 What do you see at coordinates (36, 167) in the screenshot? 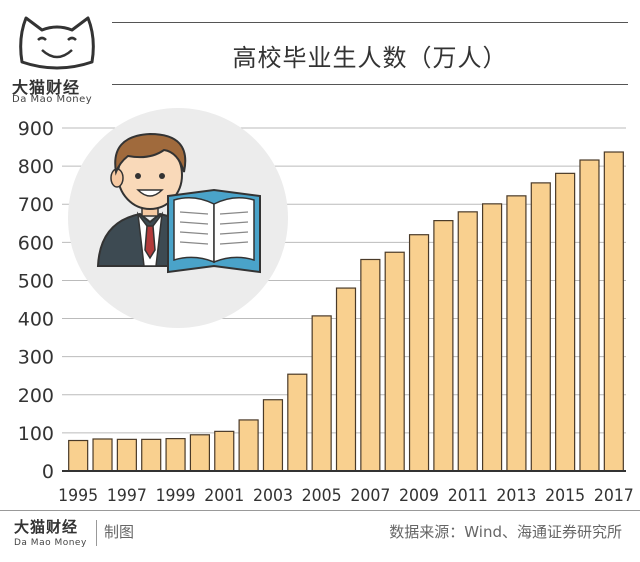
I see `y-tick-label: 800` at bounding box center [36, 167].